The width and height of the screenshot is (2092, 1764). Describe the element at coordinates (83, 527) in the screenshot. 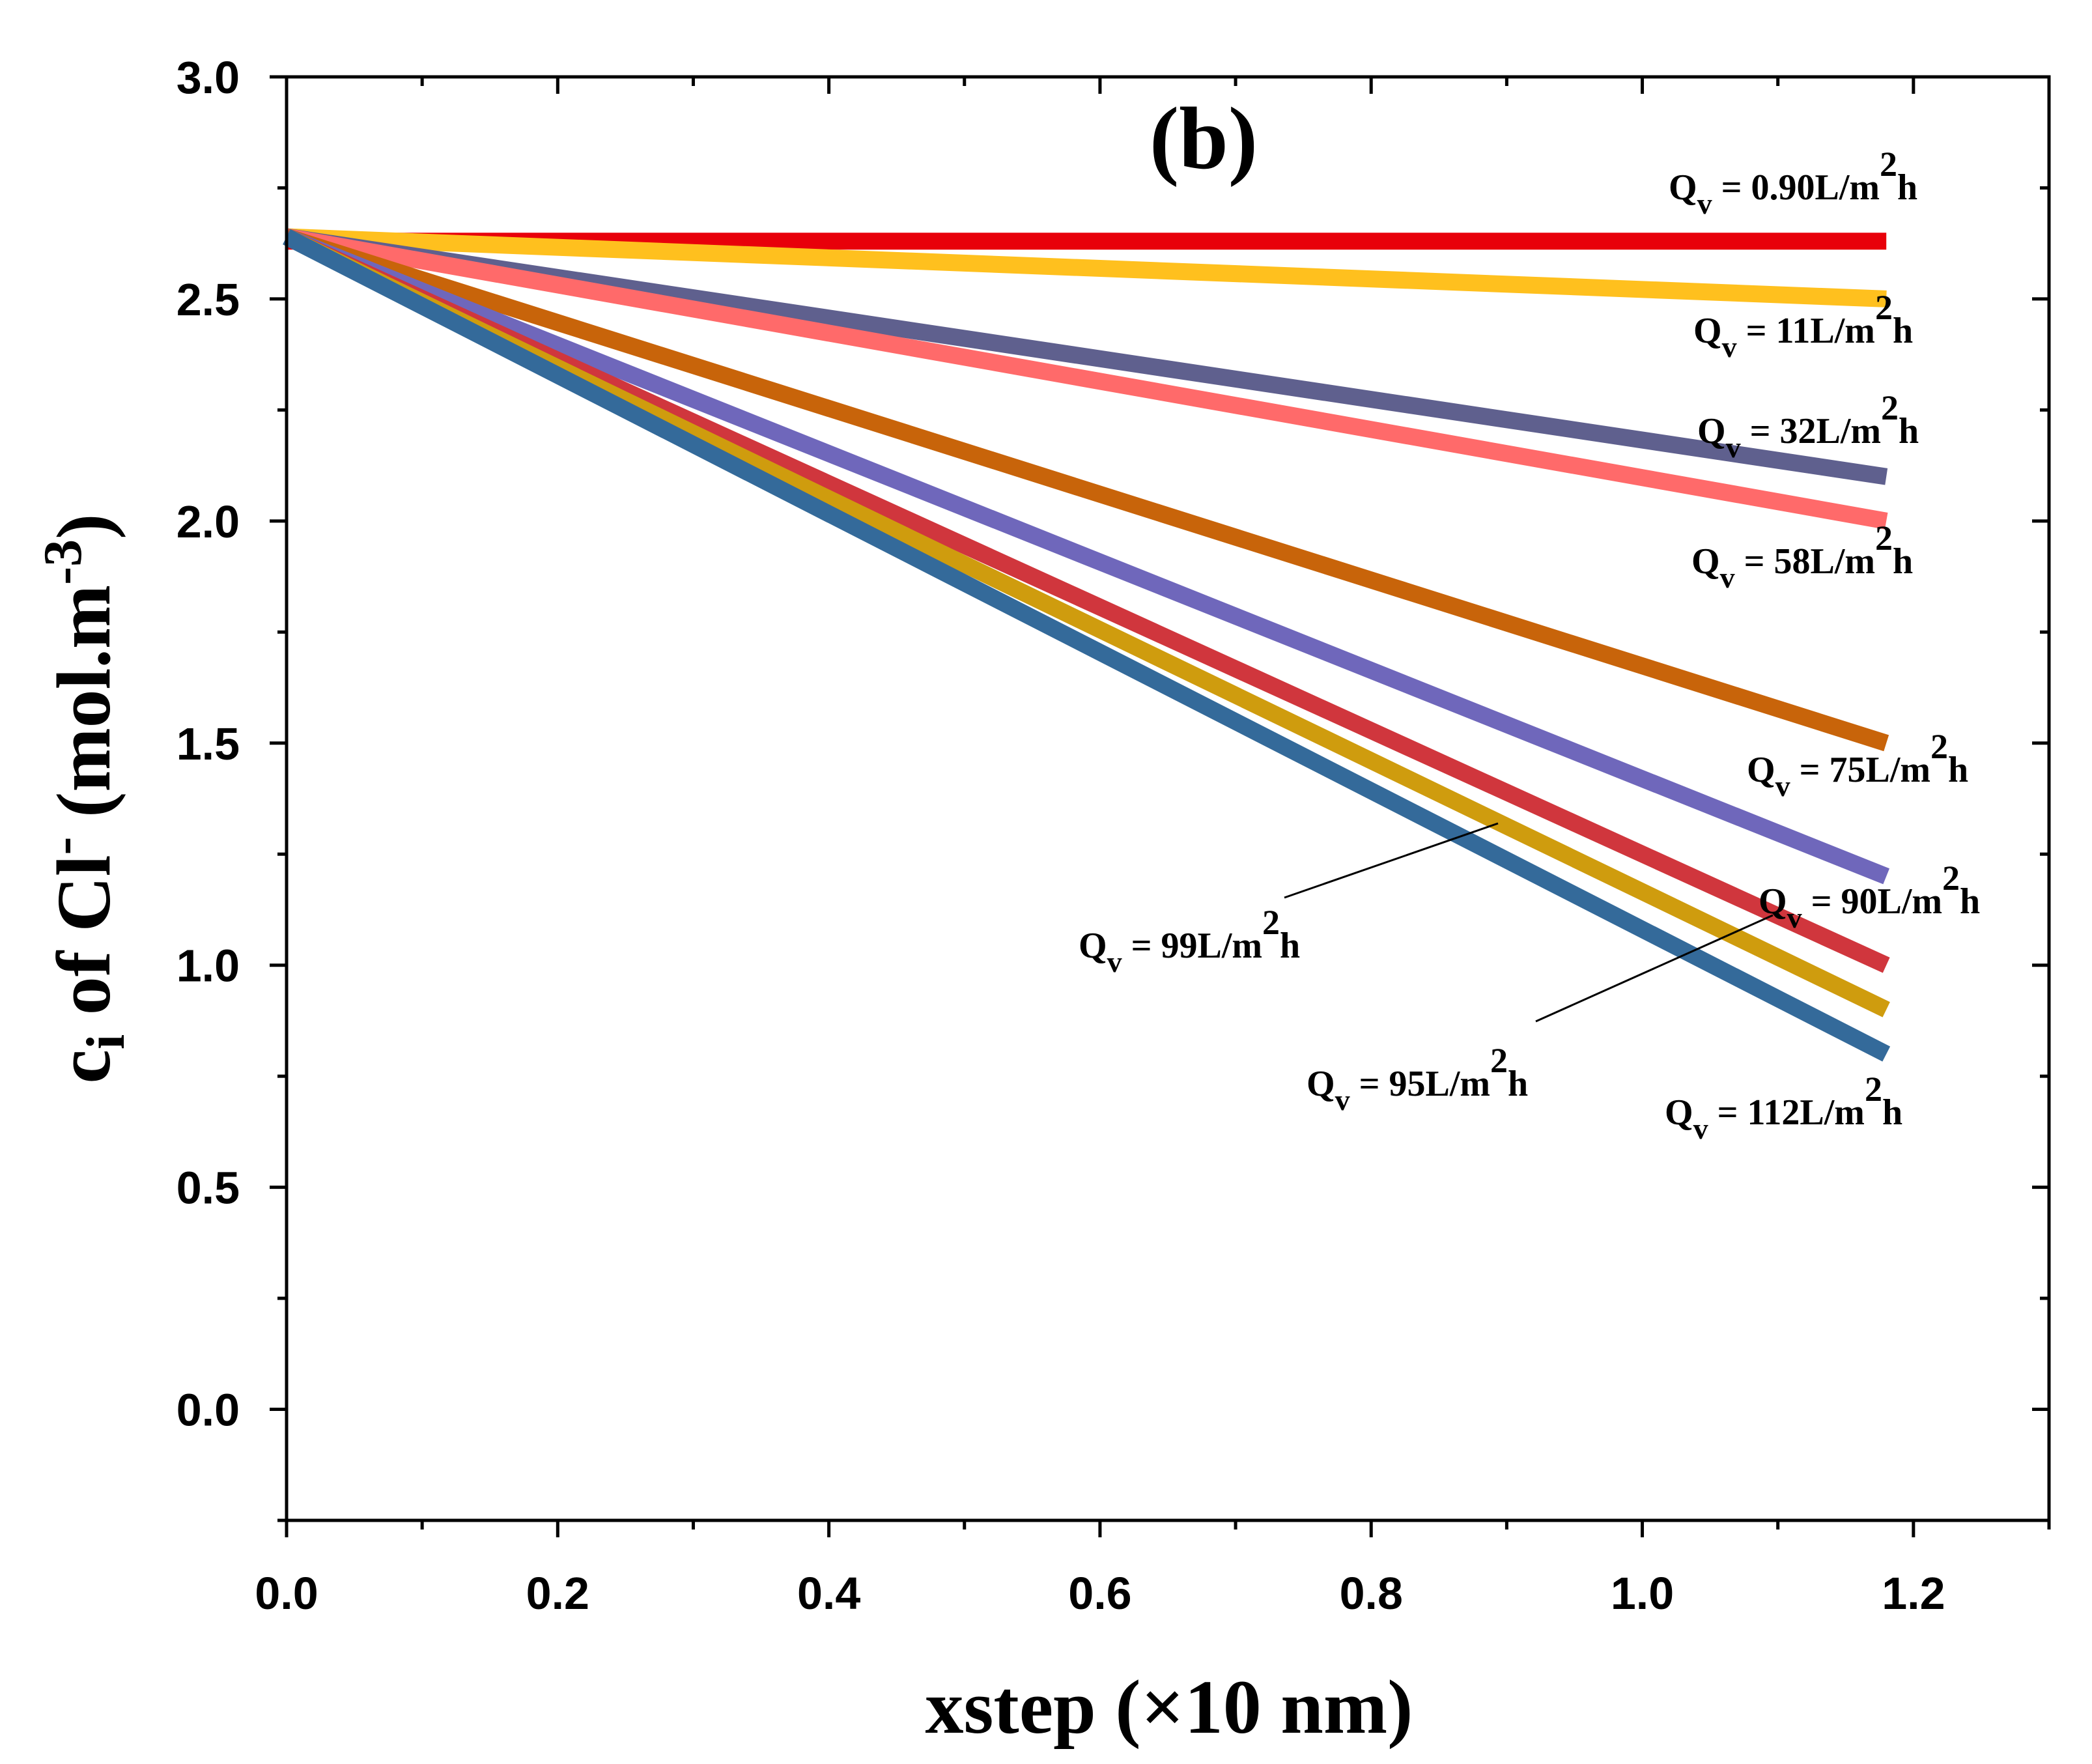

I see `y-axis-title-close: )` at that location.